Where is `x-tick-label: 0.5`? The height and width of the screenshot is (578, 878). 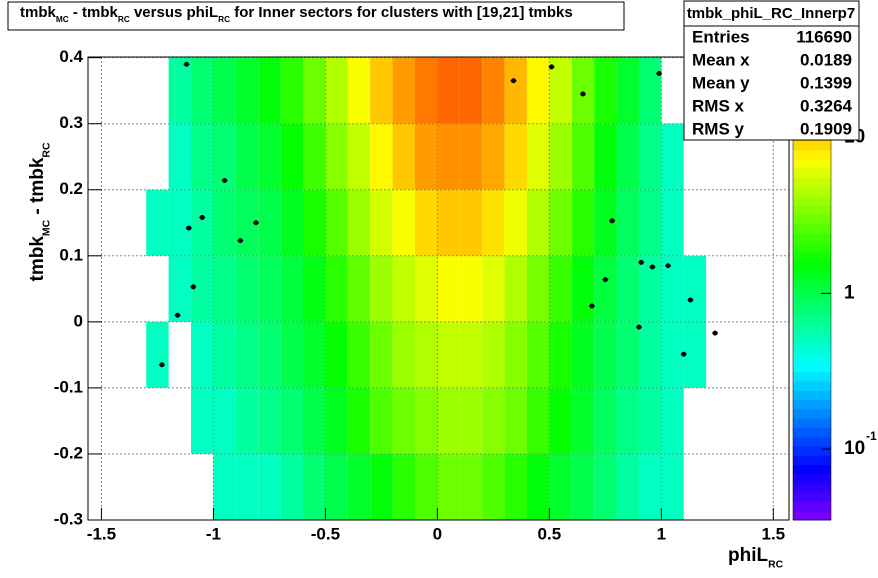 x-tick-label: 0.5 is located at coordinates (550, 533).